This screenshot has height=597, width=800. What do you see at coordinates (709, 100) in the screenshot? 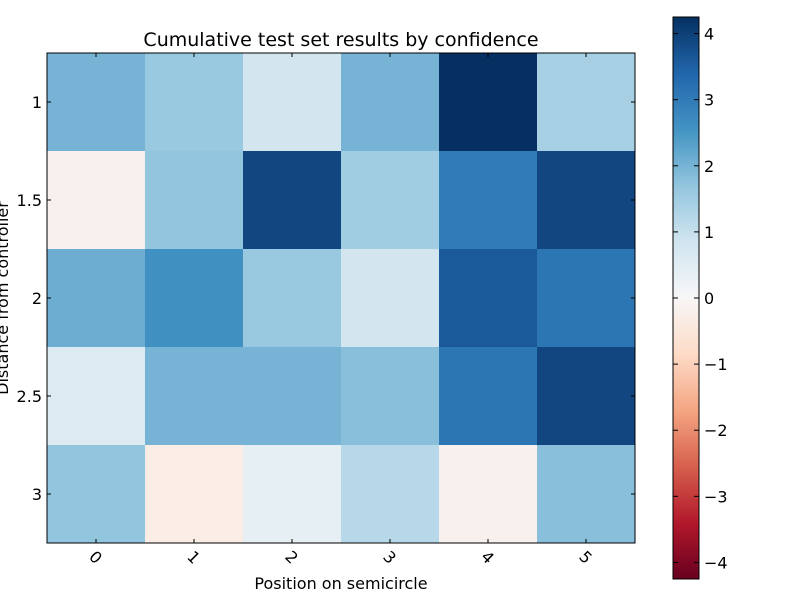
I see `colorbar-tick-label: 3` at bounding box center [709, 100].